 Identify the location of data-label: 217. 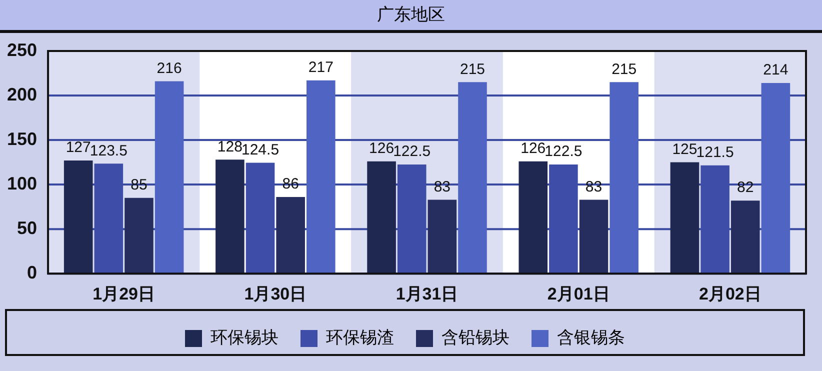
(321, 67).